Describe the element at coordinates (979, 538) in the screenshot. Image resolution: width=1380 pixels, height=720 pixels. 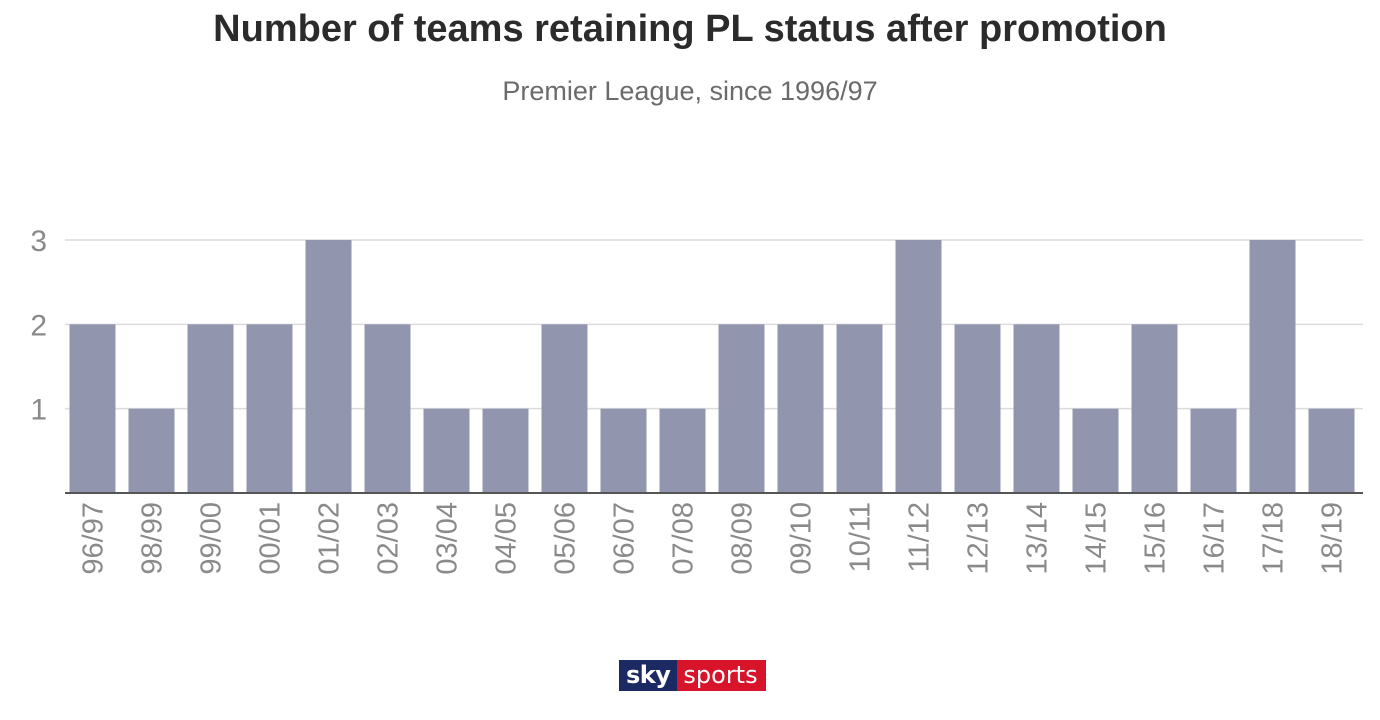
I see `x-tick-label: 12/13` at that location.